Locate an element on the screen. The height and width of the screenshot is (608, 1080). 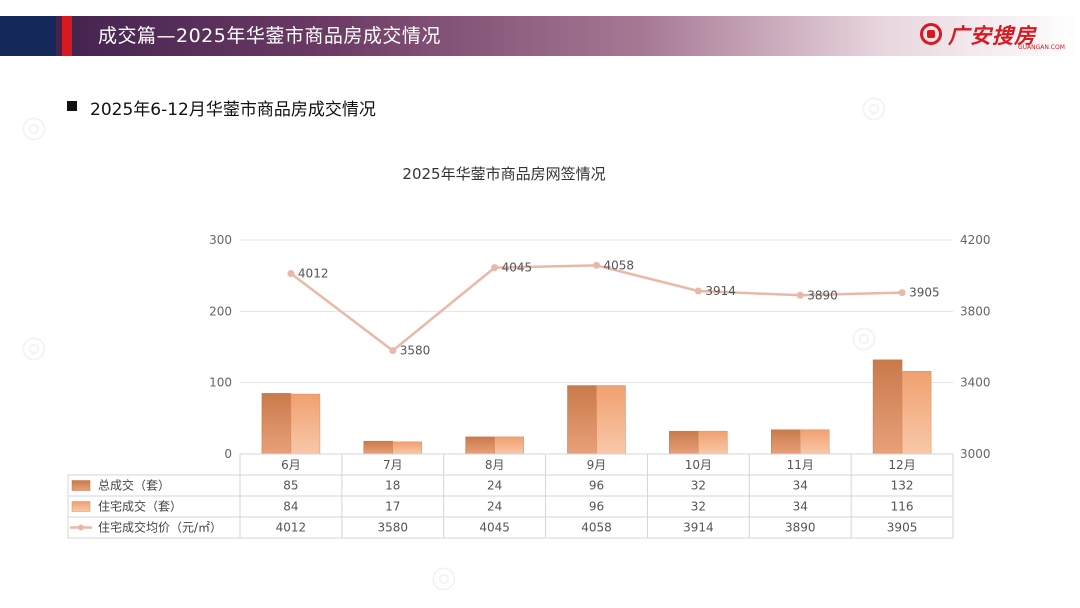
page-title: 成交篇—2025年华蓥市商品房成交情况 is located at coordinates (269, 36).